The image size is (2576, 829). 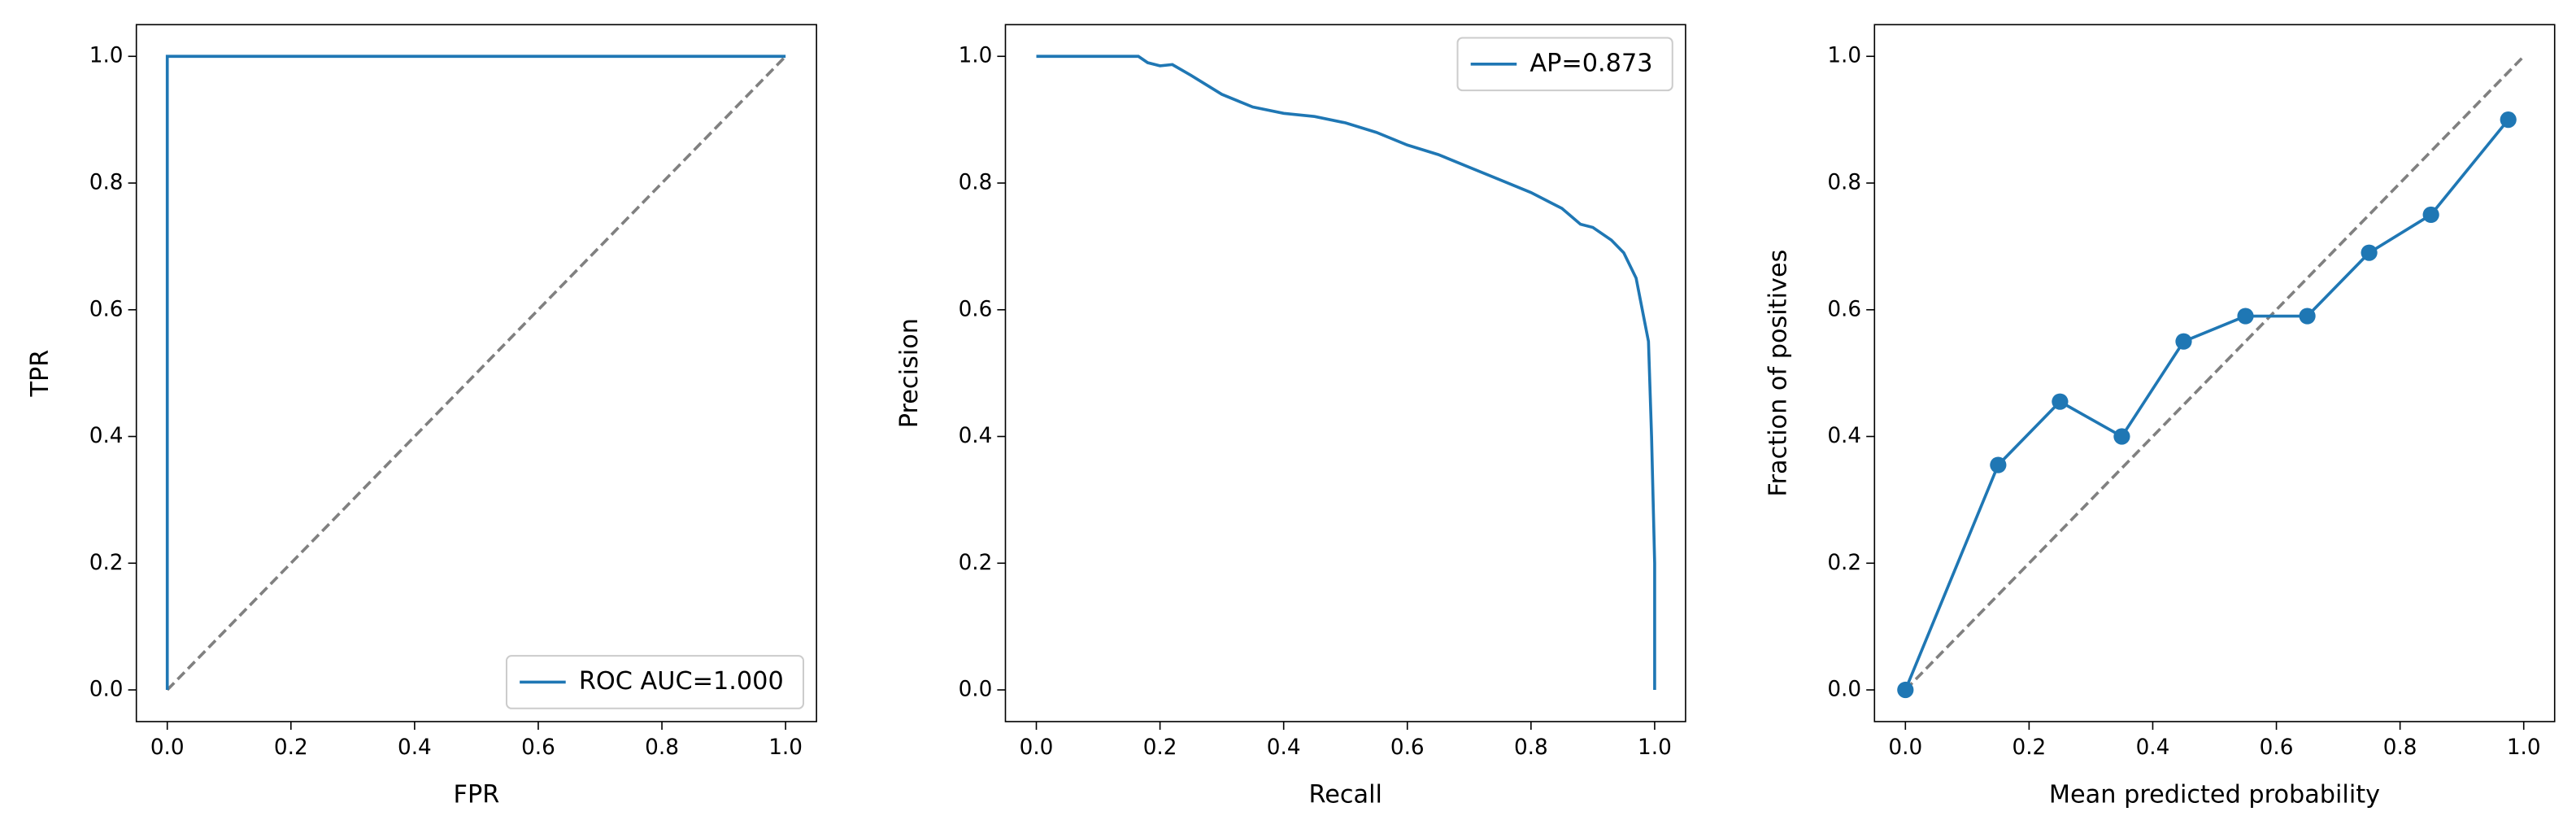 What do you see at coordinates (477, 795) in the screenshot?
I see `x-axis-label: FPR` at bounding box center [477, 795].